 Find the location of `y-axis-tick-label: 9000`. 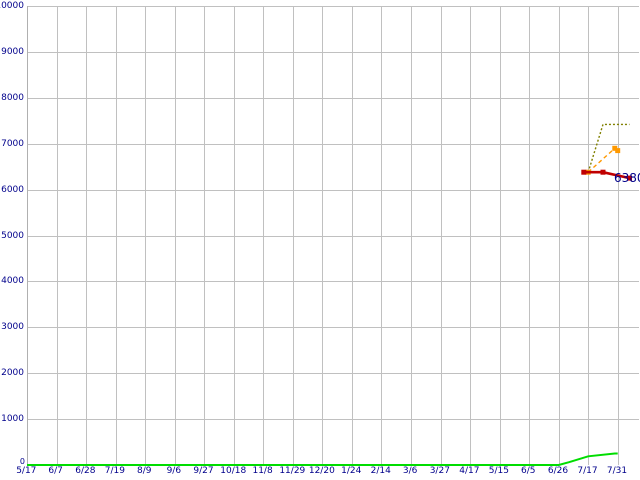

y-axis-tick-label: 9000 is located at coordinates (12, 51).